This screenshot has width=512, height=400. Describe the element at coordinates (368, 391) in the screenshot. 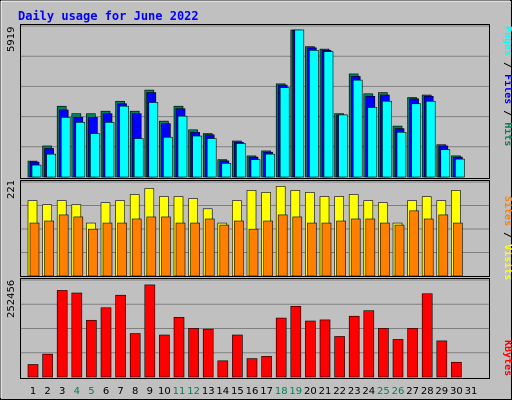

I see `day-label: 24` at that location.